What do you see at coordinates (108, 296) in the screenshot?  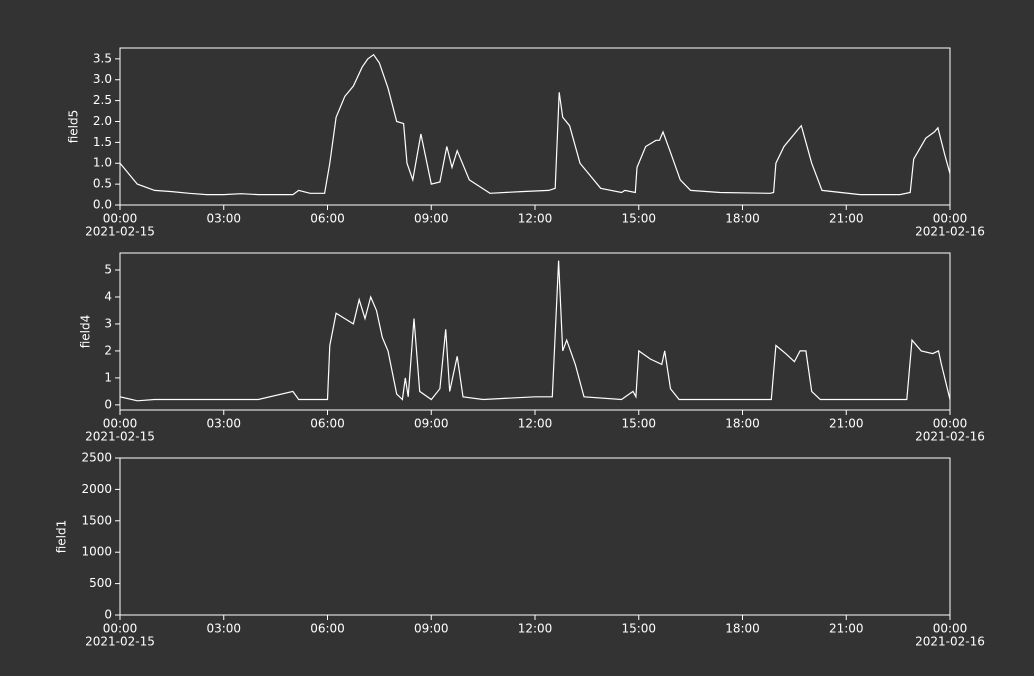 I see `y-tick-label: 4` at bounding box center [108, 296].